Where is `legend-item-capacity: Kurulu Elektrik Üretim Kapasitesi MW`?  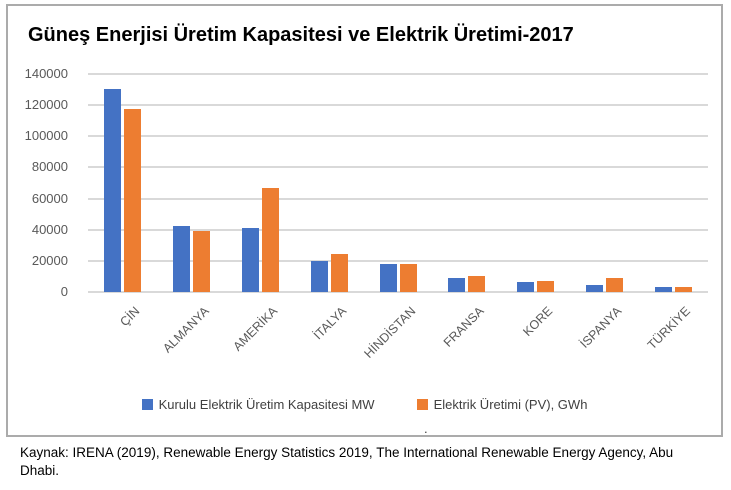
legend-item-capacity: Kurulu Elektrik Üretim Kapasitesi MW is located at coordinates (258, 404).